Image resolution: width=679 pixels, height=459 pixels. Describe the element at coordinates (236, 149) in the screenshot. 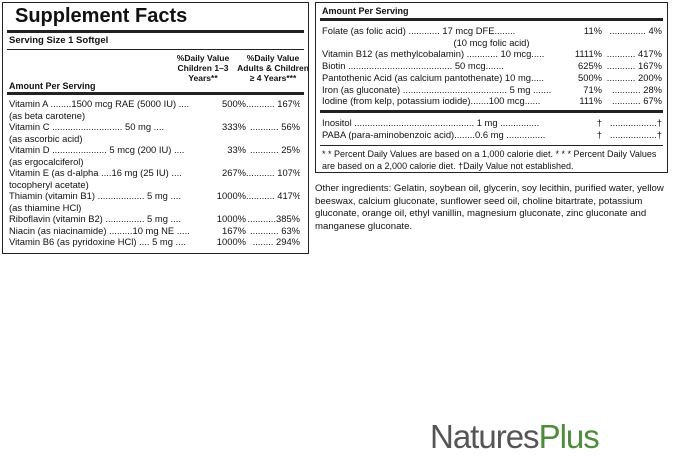

I see `dv-children: 33%` at that location.